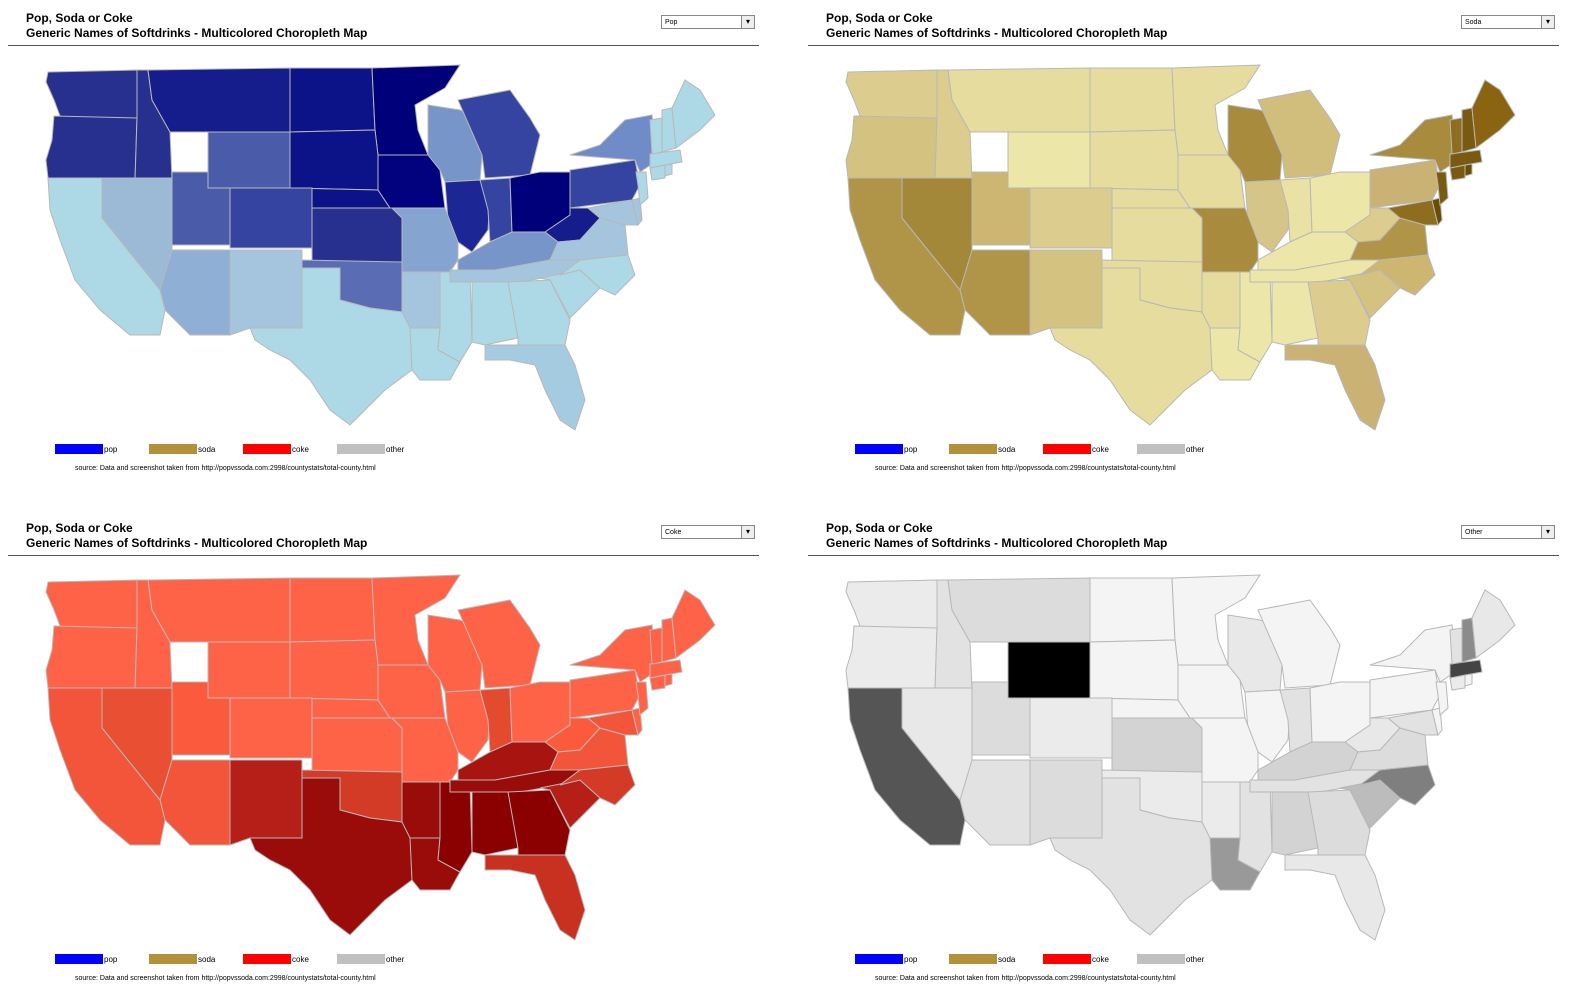 The height and width of the screenshot is (990, 1569). I want to click on category-select: Pop ▾, so click(708, 22).